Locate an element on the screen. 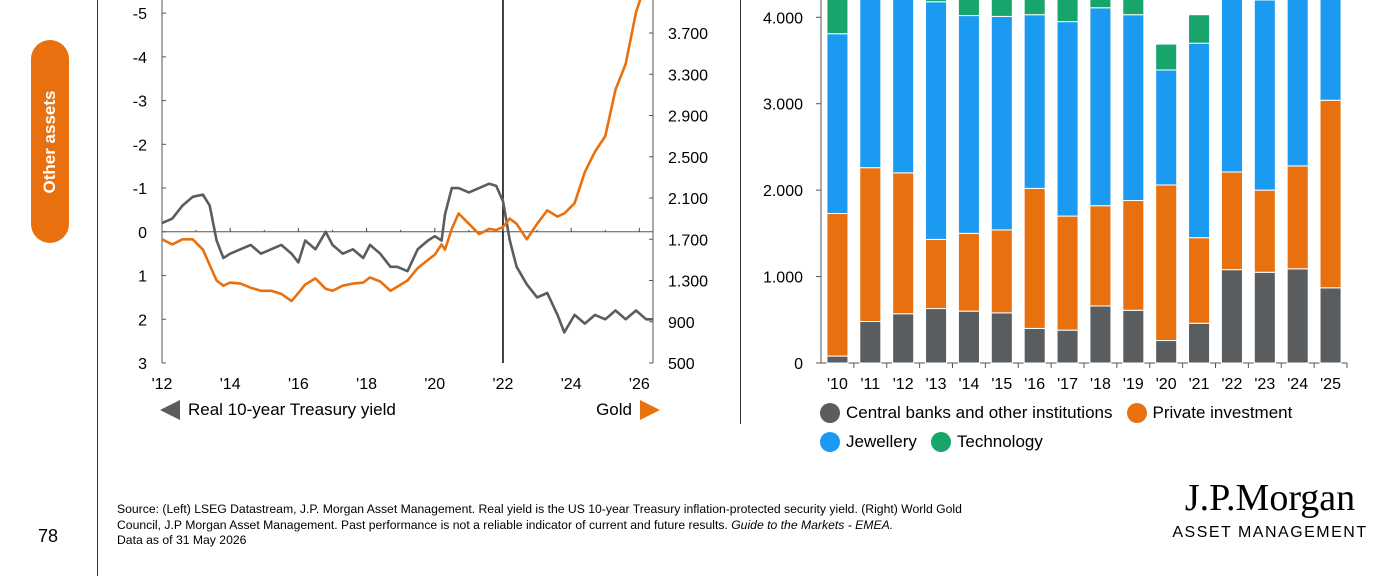 Image resolution: width=1400 pixels, height=576 pixels. legend-item-technology: Technology is located at coordinates (986, 441).